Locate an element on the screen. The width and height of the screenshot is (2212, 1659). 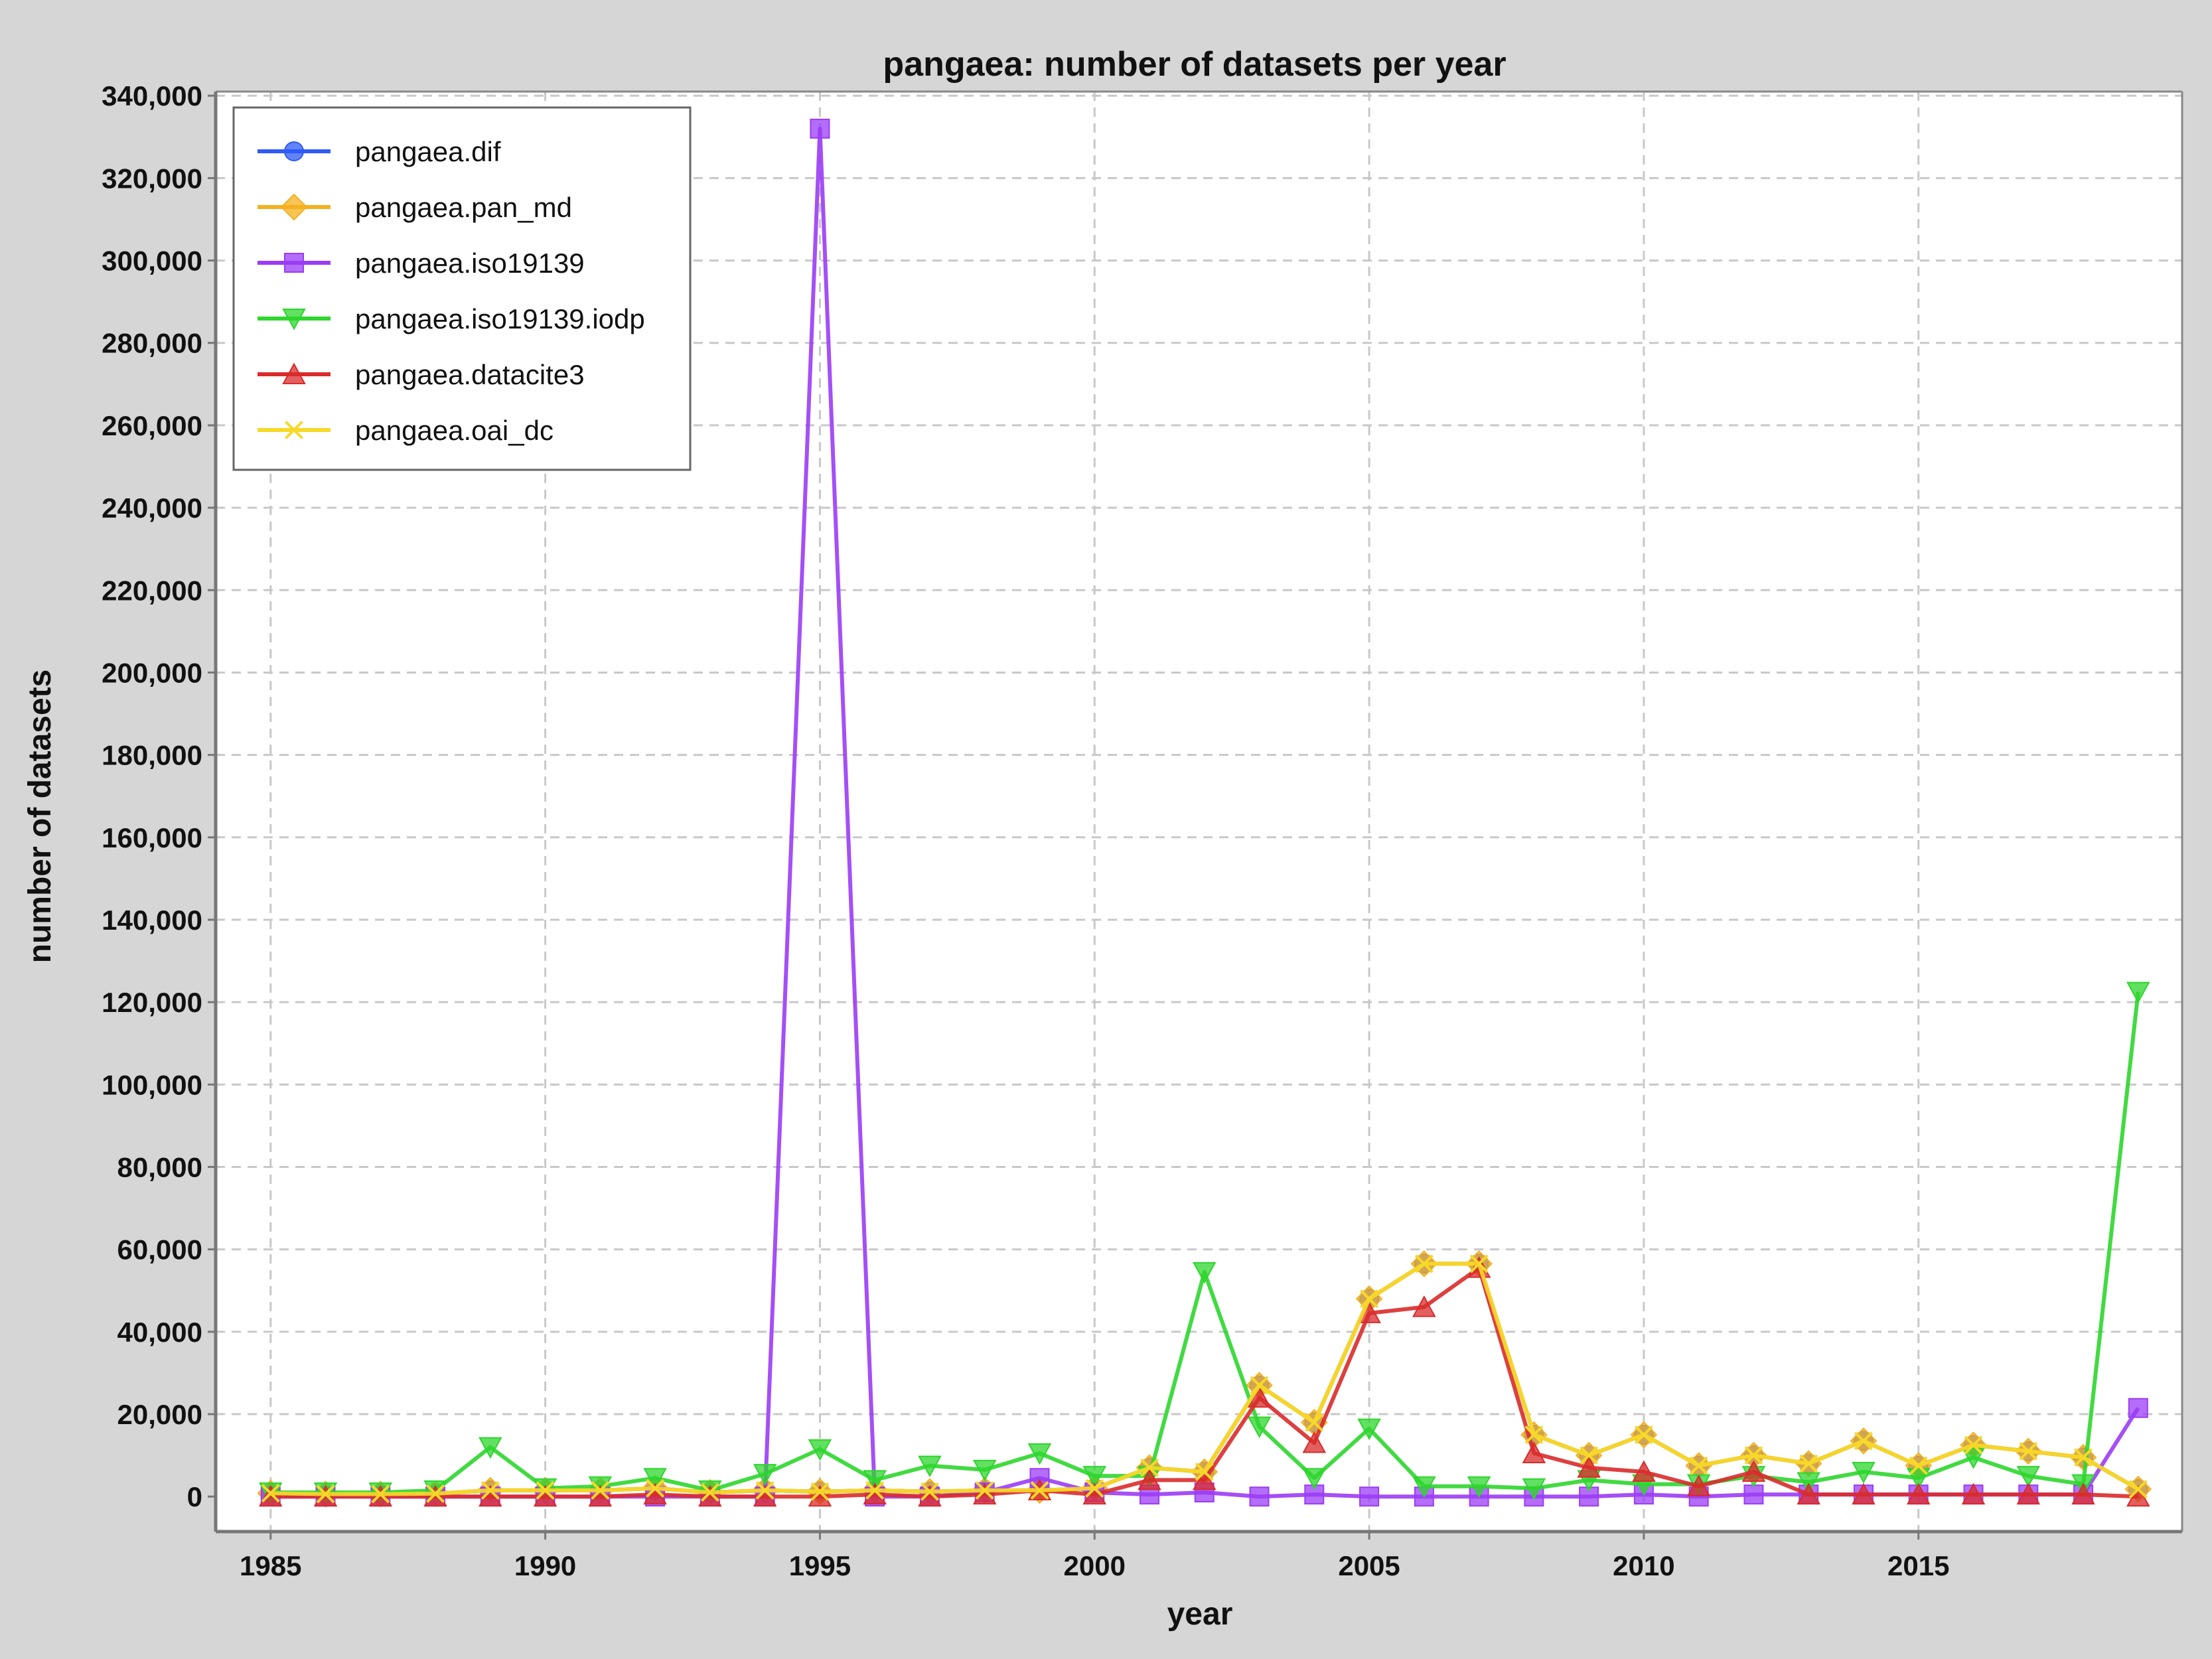
y-tick-label: 140,000 is located at coordinates (152, 920).